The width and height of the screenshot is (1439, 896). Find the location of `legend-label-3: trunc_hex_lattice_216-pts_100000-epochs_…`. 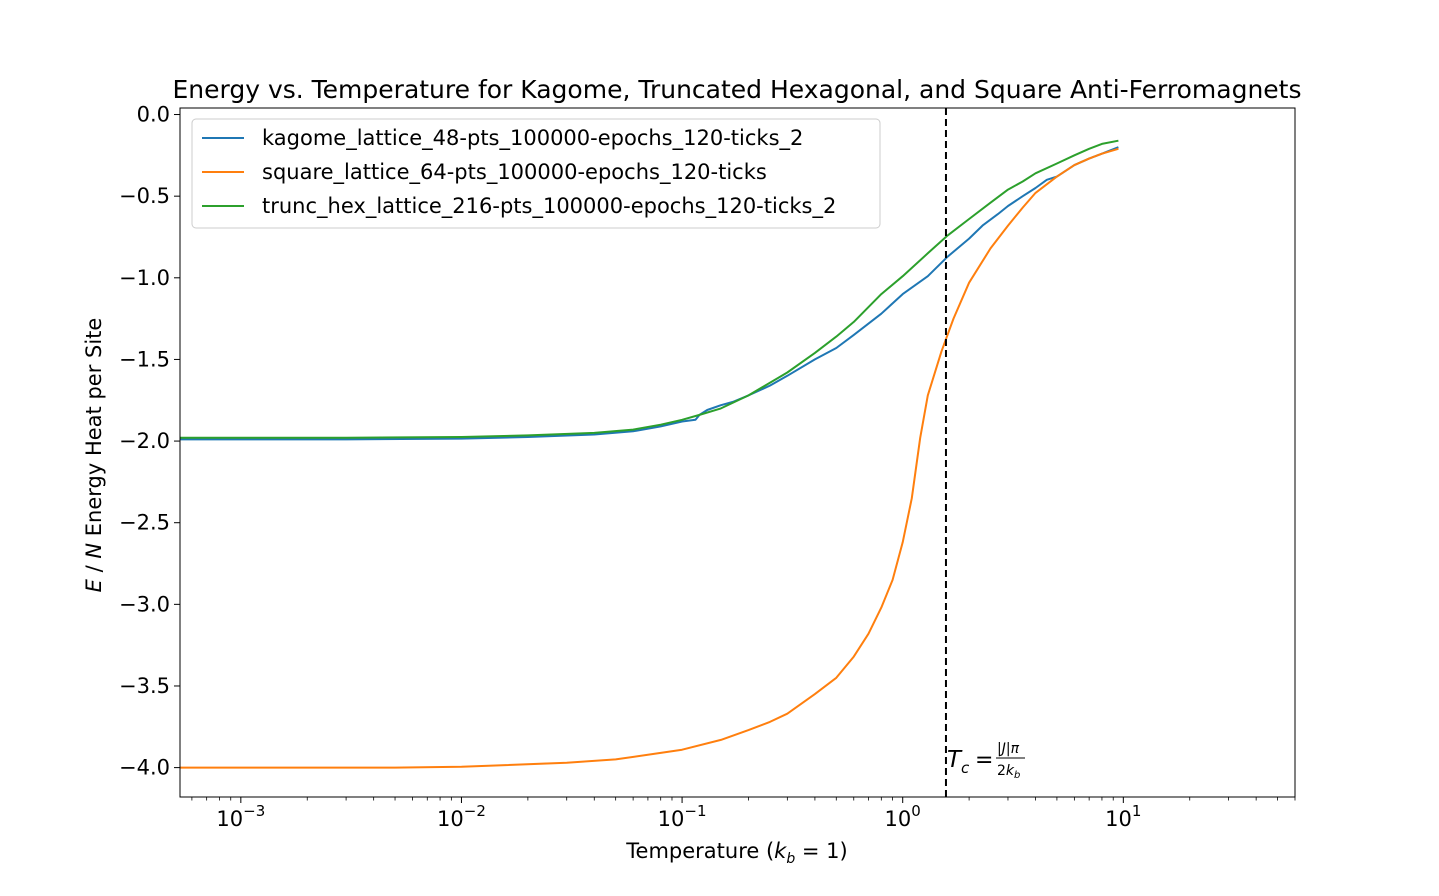

legend-label-3: trunc_hex_lattice_216-pts_100000-epochs_… is located at coordinates (549, 206).